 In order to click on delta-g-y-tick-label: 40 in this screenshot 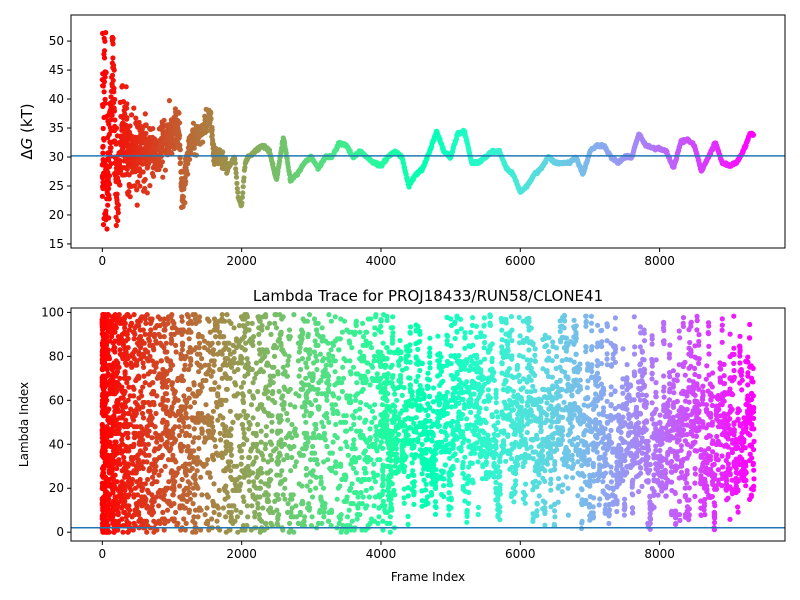, I will do `click(56, 99)`.